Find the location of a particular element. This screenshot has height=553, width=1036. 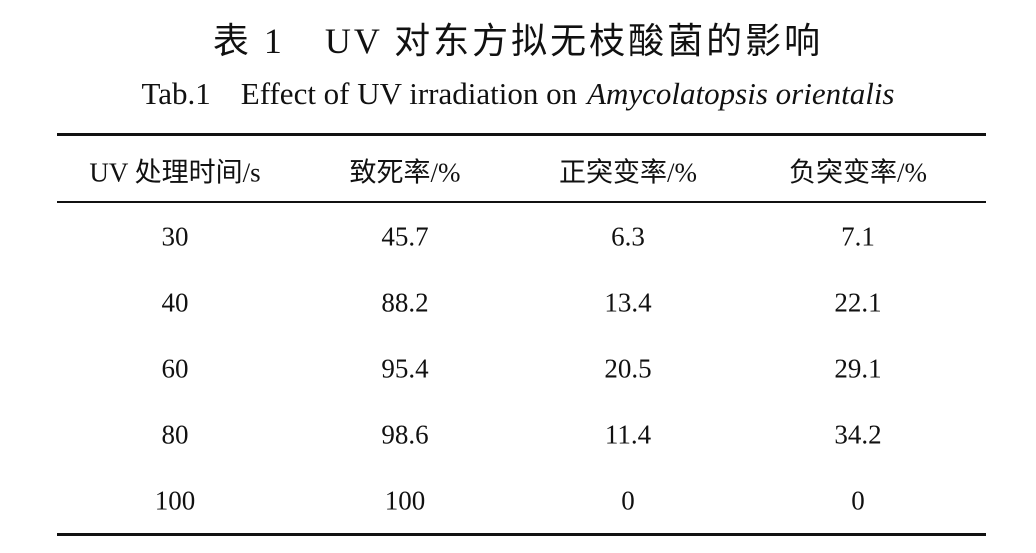

table-cell: 6.3 is located at coordinates (628, 236).